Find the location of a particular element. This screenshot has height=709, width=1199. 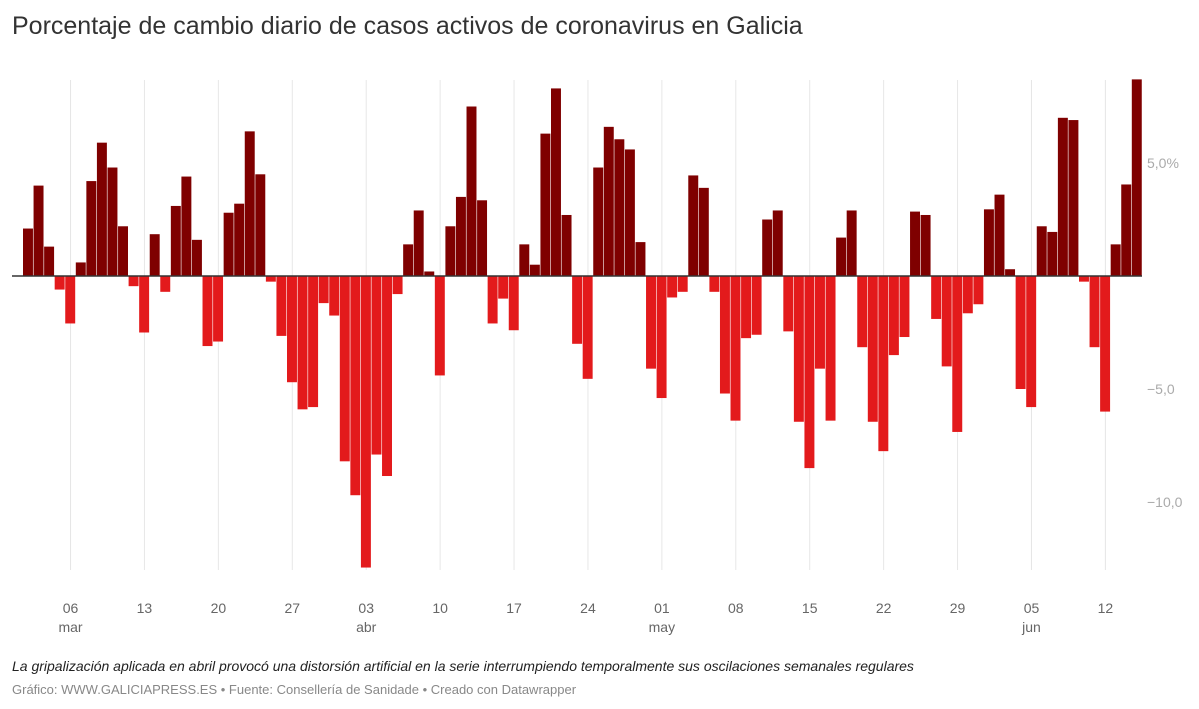

x-month-label: jun is located at coordinates (1031, 627).